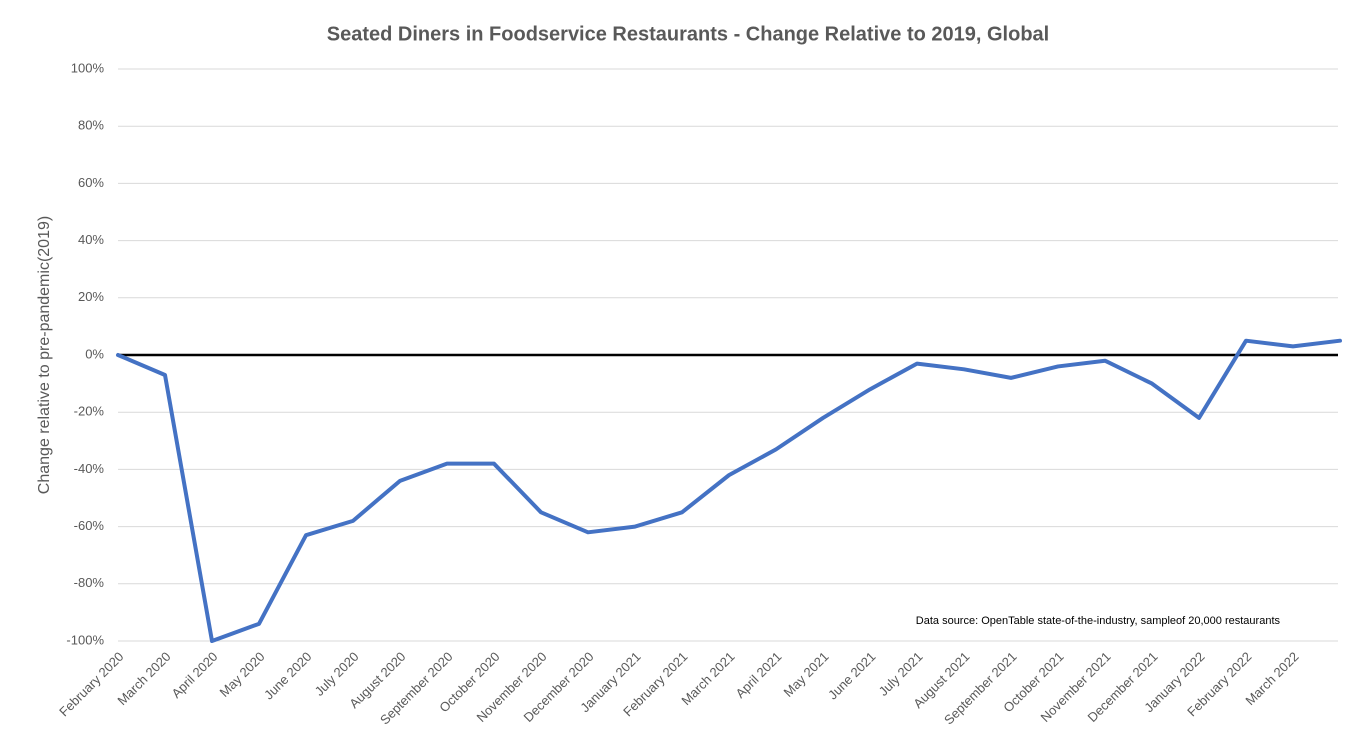  What do you see at coordinates (91, 684) in the screenshot?
I see `x-tick-label: February 2020` at bounding box center [91, 684].